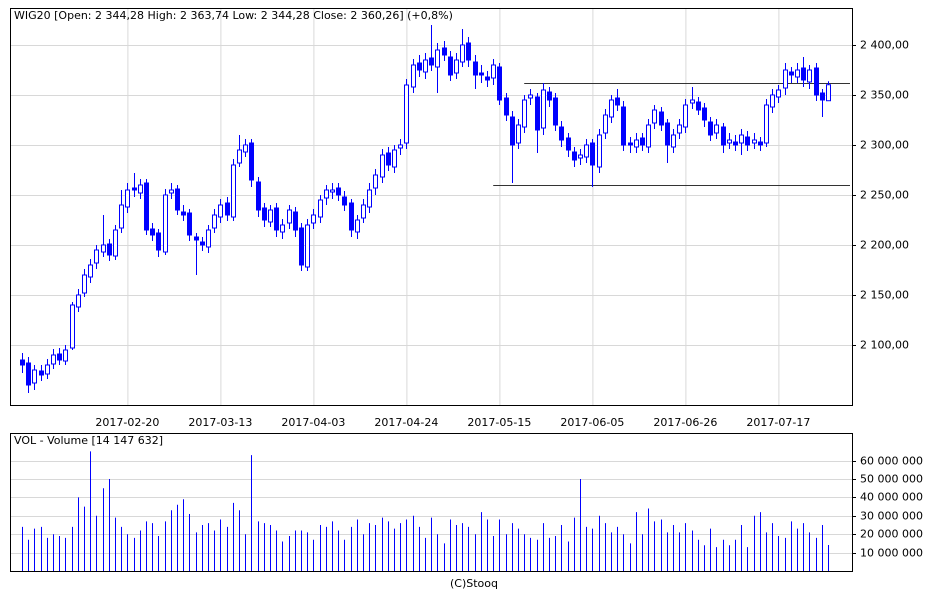 Image resolution: width=948 pixels, height=593 pixels. What do you see at coordinates (884, 295) in the screenshot?
I see `y-tick-label: 2 150,00` at bounding box center [884, 295].